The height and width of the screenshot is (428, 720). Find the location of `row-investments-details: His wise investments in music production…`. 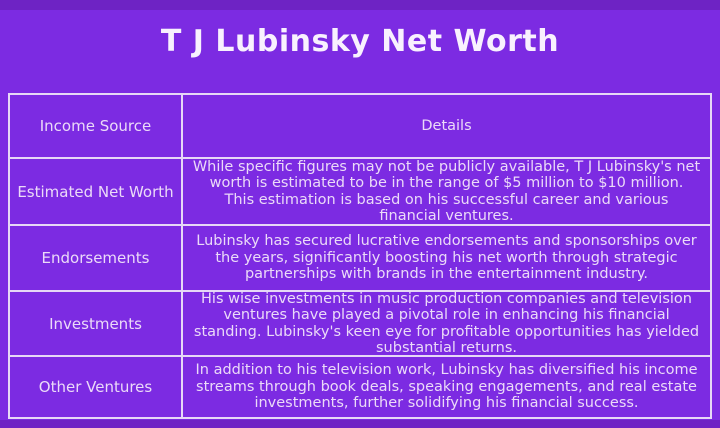

row-investments-details: His wise investments in music production… is located at coordinates (446, 323).